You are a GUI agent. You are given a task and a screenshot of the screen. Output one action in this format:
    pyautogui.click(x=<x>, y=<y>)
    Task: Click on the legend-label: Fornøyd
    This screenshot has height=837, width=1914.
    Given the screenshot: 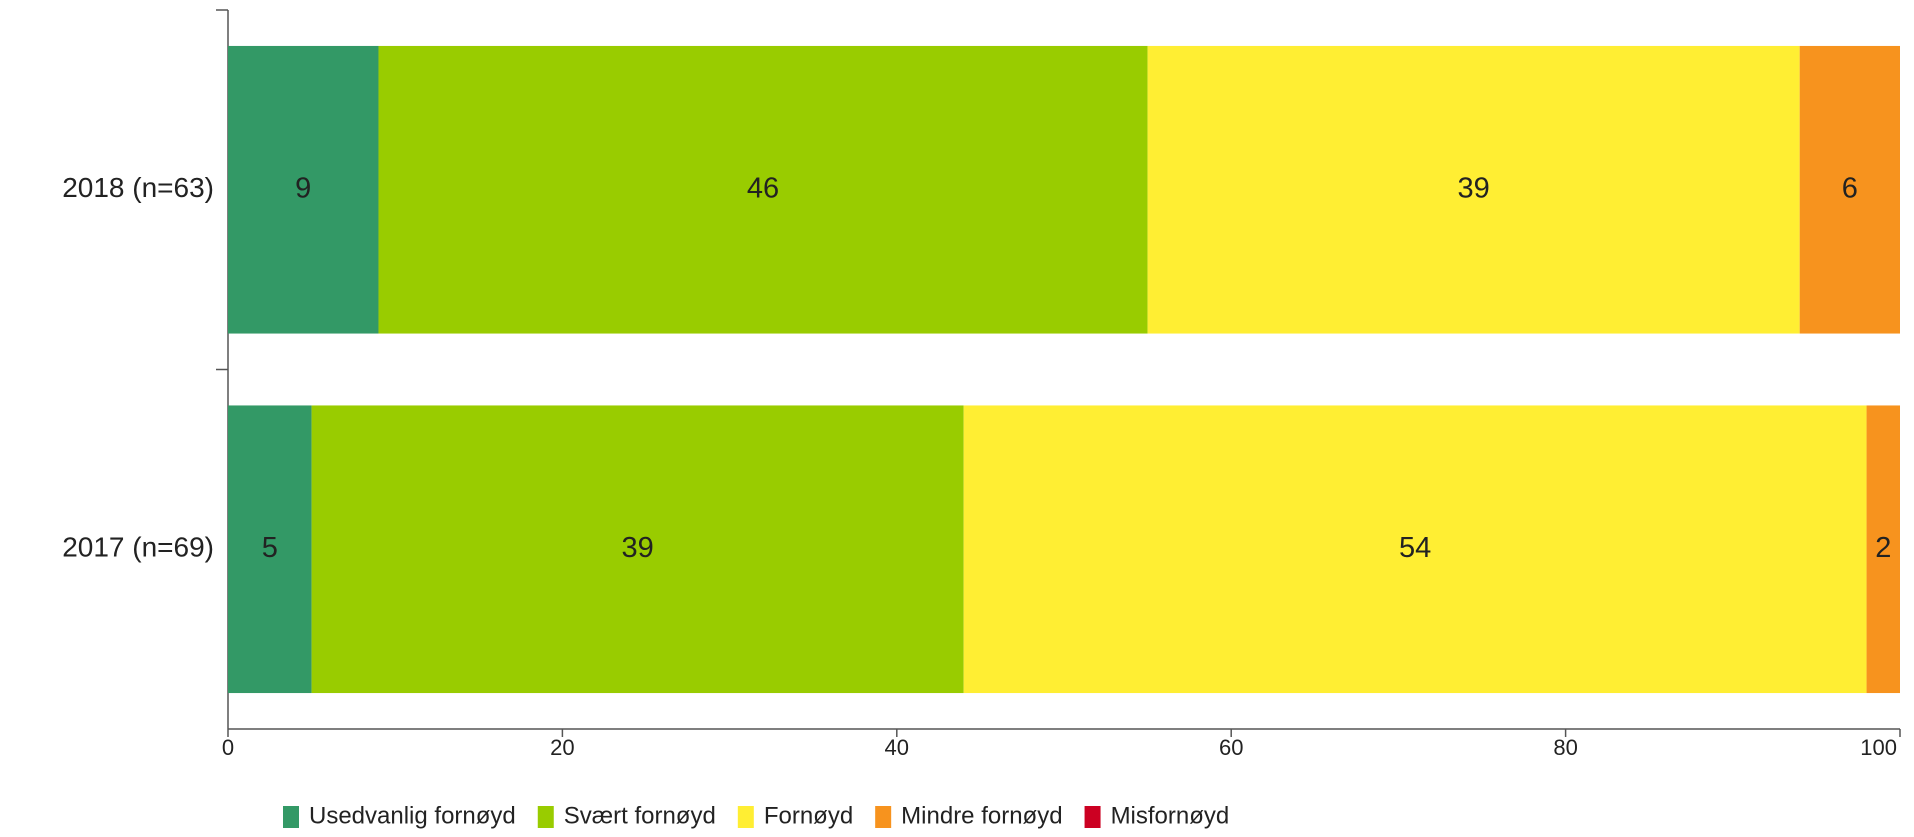 What is the action you would take?
    pyautogui.click(x=808, y=815)
    